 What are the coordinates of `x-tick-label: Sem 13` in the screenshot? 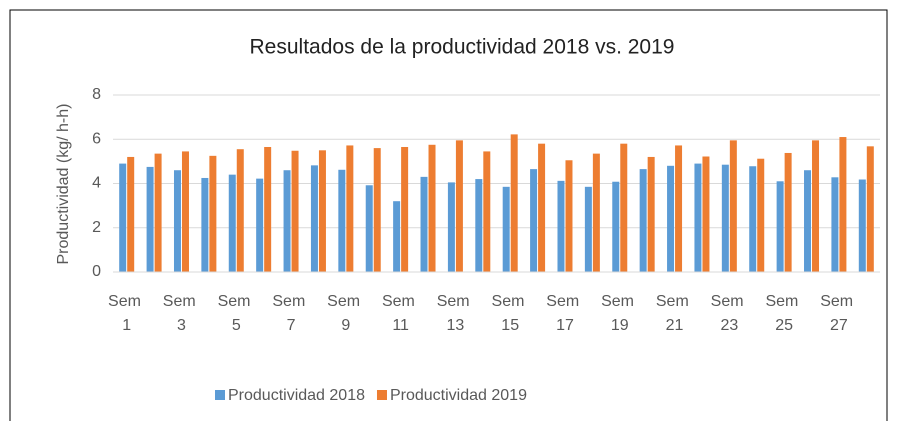 It's located at (455, 313).